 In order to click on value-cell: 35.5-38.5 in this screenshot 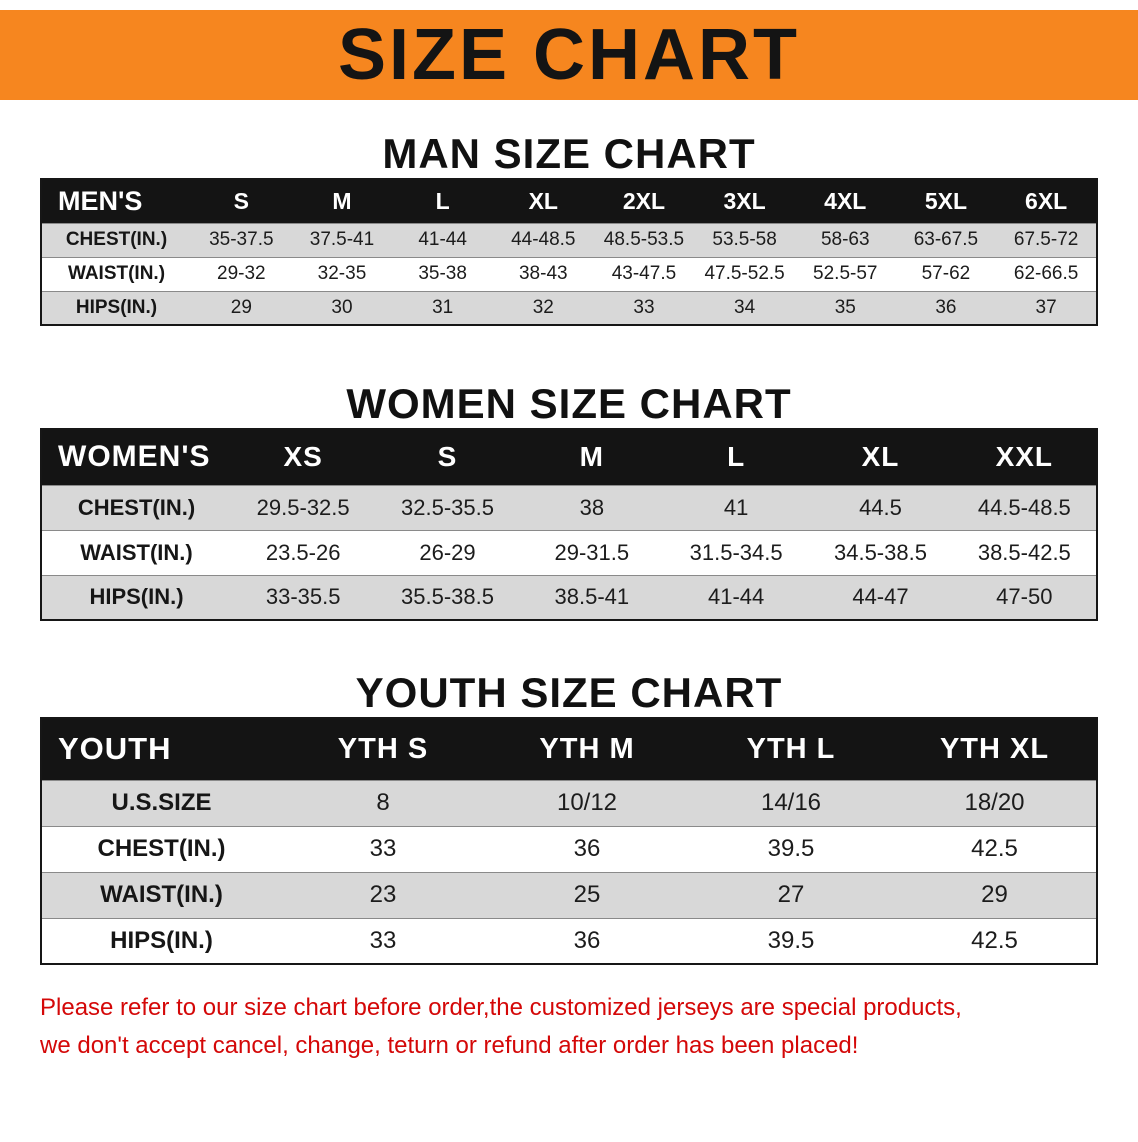, I will do `click(447, 597)`.